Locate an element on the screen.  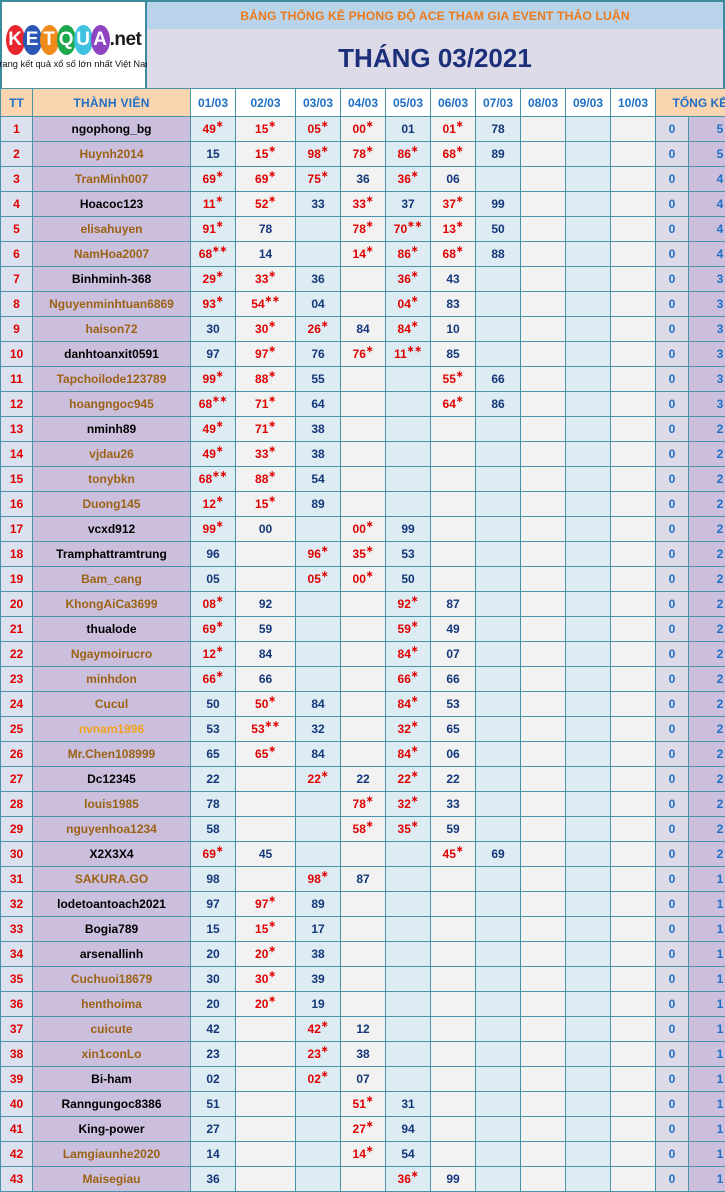
member-name: Nguyenminhtuan6869 is located at coordinates (111, 304).